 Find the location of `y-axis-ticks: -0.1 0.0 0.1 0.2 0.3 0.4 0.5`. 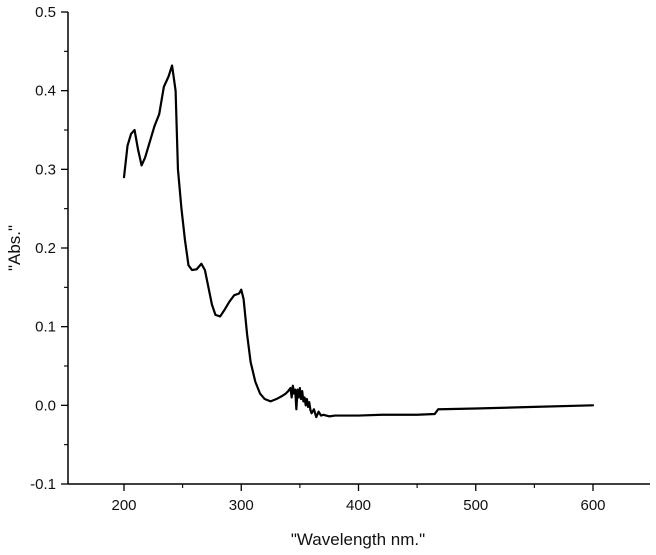

y-axis-ticks: -0.1 0.0 0.1 0.2 0.3 0.4 0.5 is located at coordinates (49, 248).